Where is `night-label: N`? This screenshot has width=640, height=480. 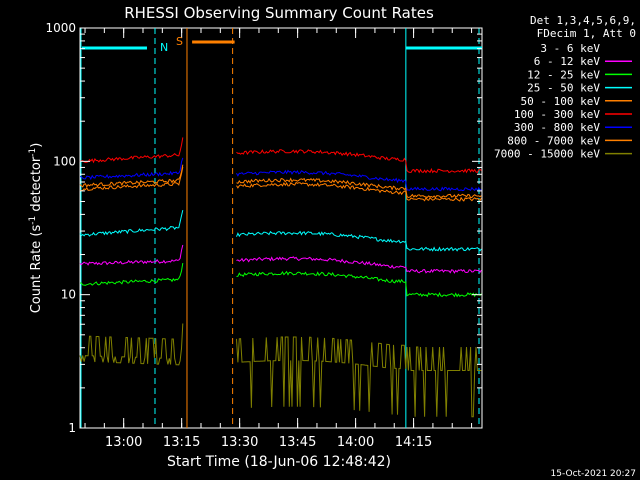
night-label: N is located at coordinates (164, 47).